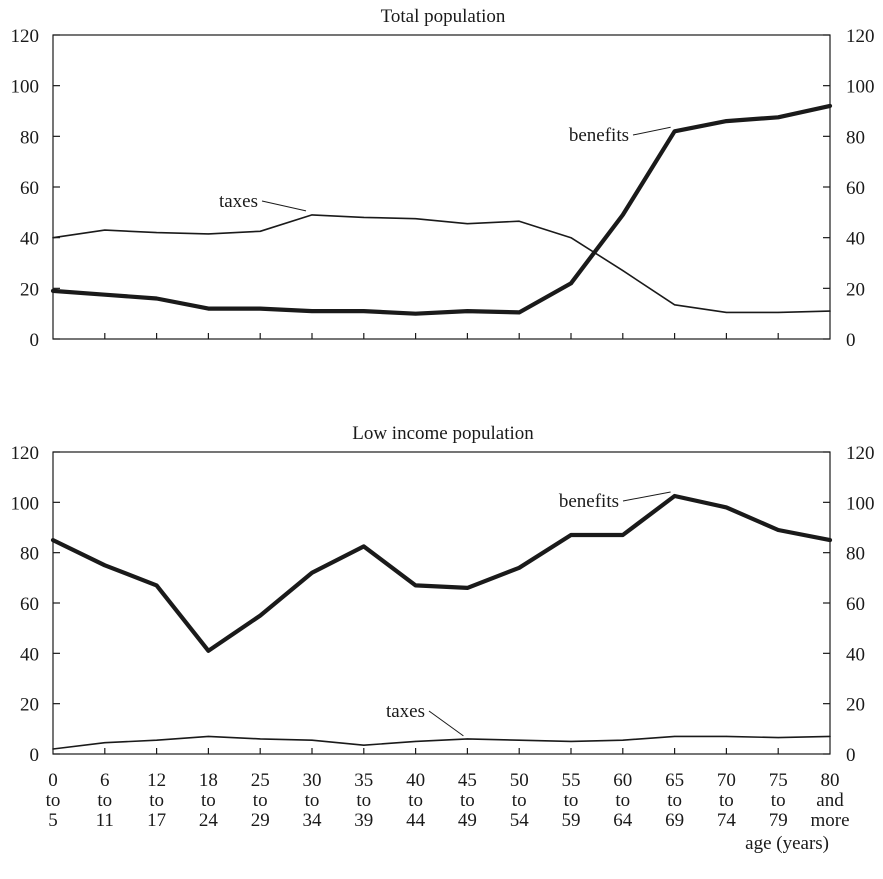 The image size is (883, 879). What do you see at coordinates (313, 820) in the screenshot?
I see `x-tick-label: 34` at bounding box center [313, 820].